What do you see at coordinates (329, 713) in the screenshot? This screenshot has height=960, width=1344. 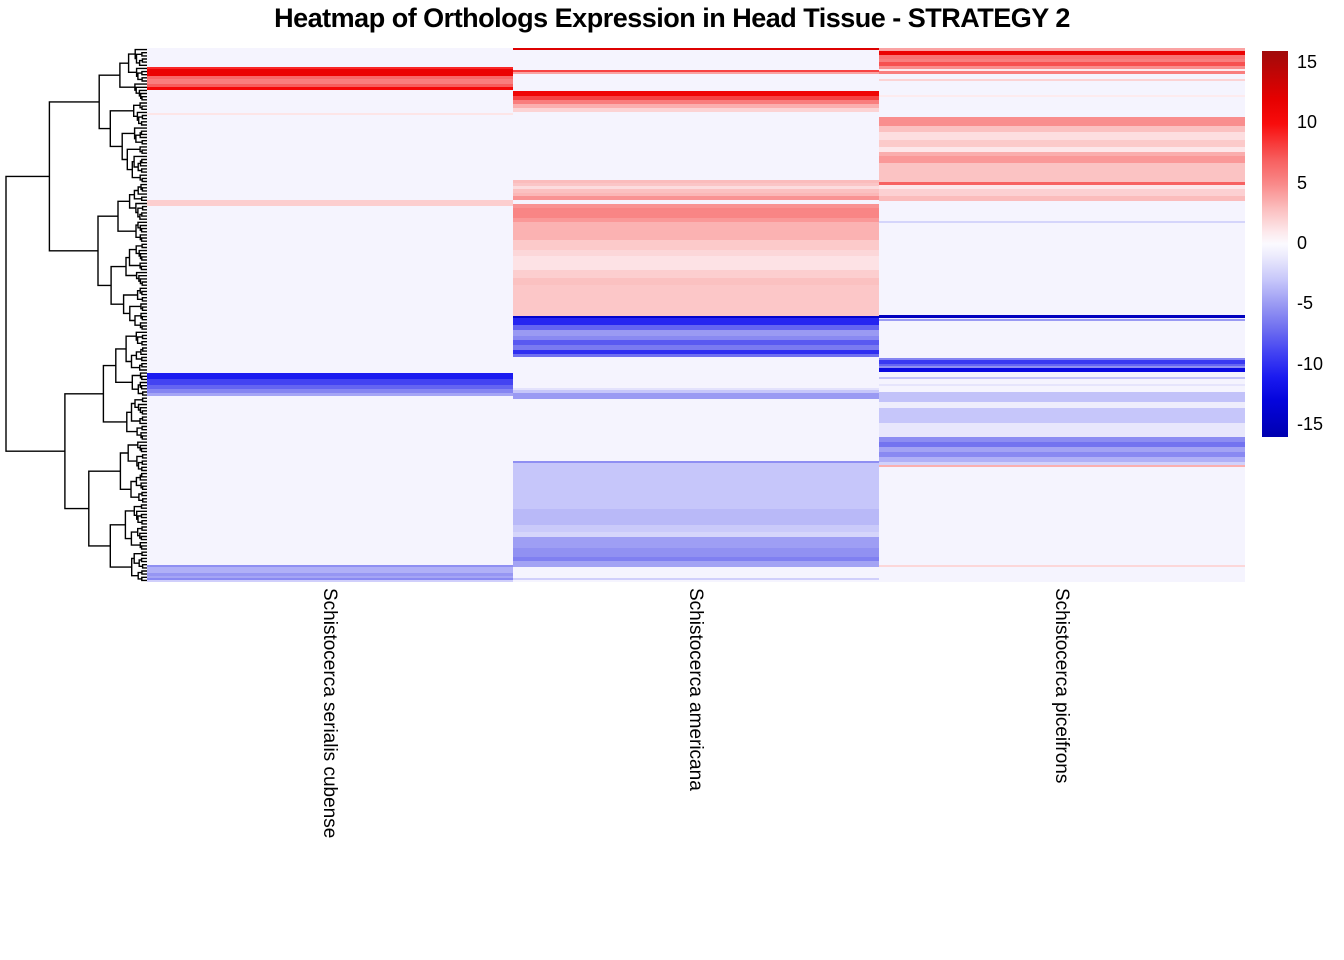 I see `column-label-1: Schistocerca serialis cubense` at bounding box center [329, 713].